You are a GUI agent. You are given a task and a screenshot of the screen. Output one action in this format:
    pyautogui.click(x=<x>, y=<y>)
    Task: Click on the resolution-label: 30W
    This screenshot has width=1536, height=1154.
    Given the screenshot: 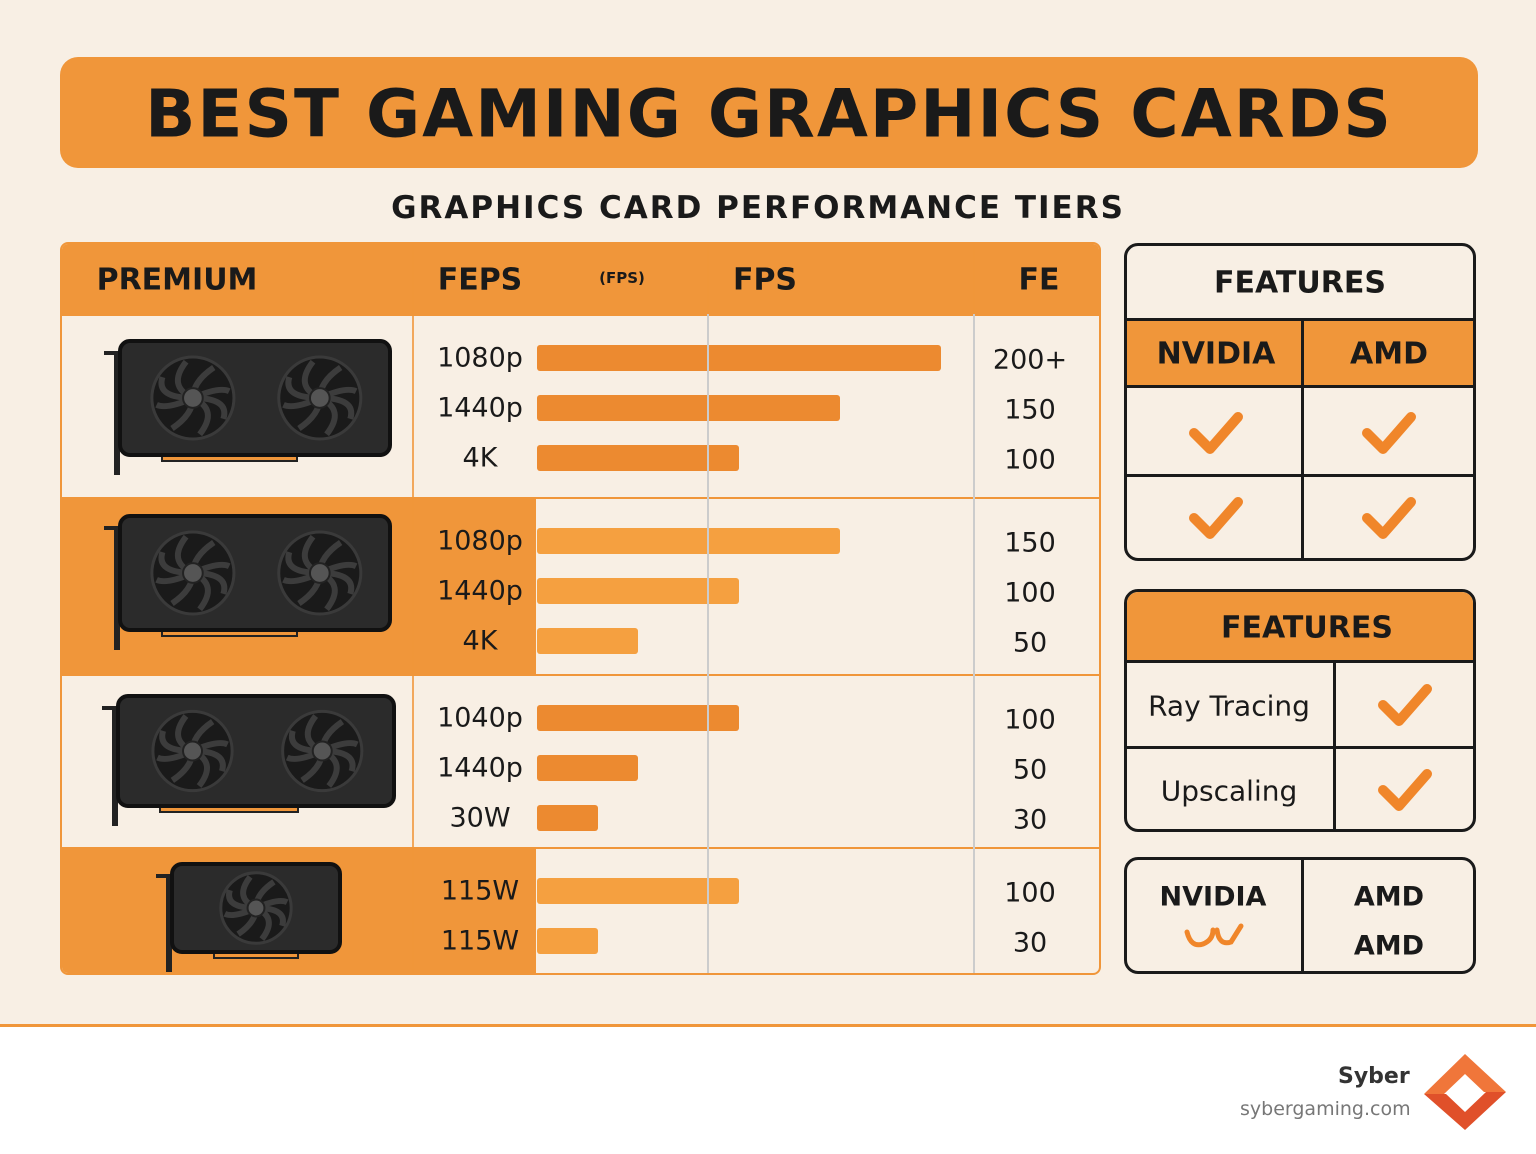 What is the action you would take?
    pyautogui.click(x=480, y=818)
    